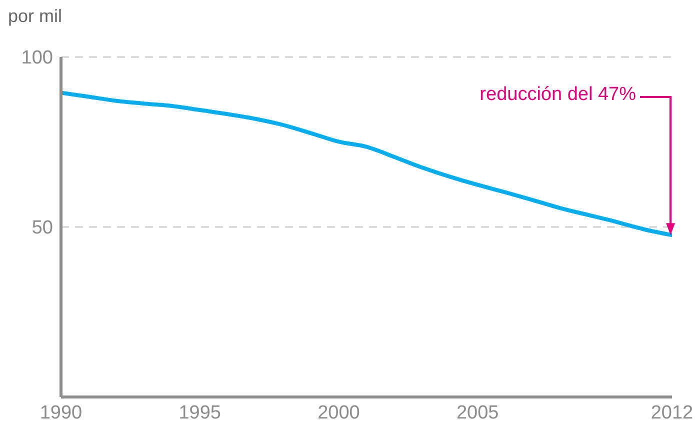 The width and height of the screenshot is (696, 430). I want to click on x-tick-label: 1995, so click(200, 413).